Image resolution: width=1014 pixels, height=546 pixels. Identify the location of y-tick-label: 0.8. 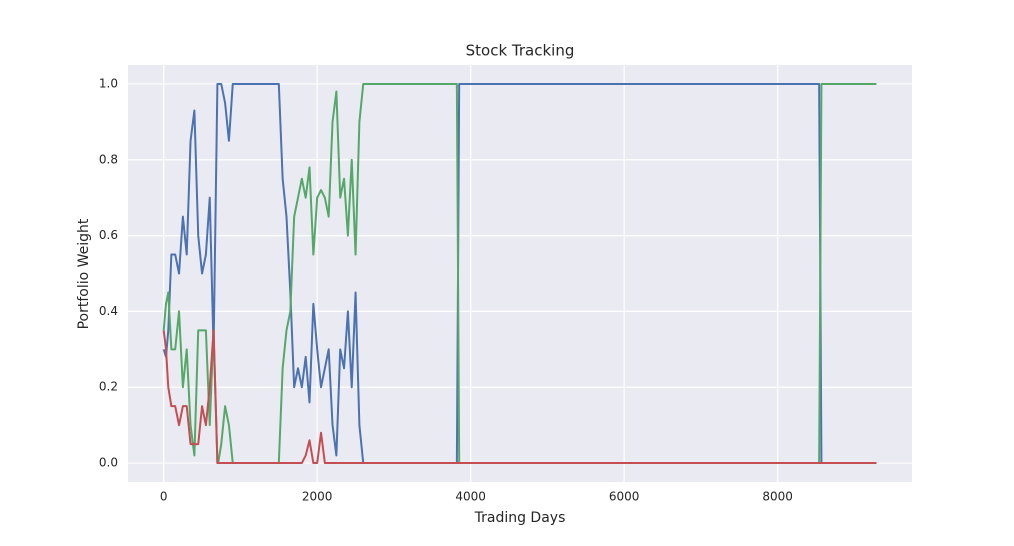
(108, 159).